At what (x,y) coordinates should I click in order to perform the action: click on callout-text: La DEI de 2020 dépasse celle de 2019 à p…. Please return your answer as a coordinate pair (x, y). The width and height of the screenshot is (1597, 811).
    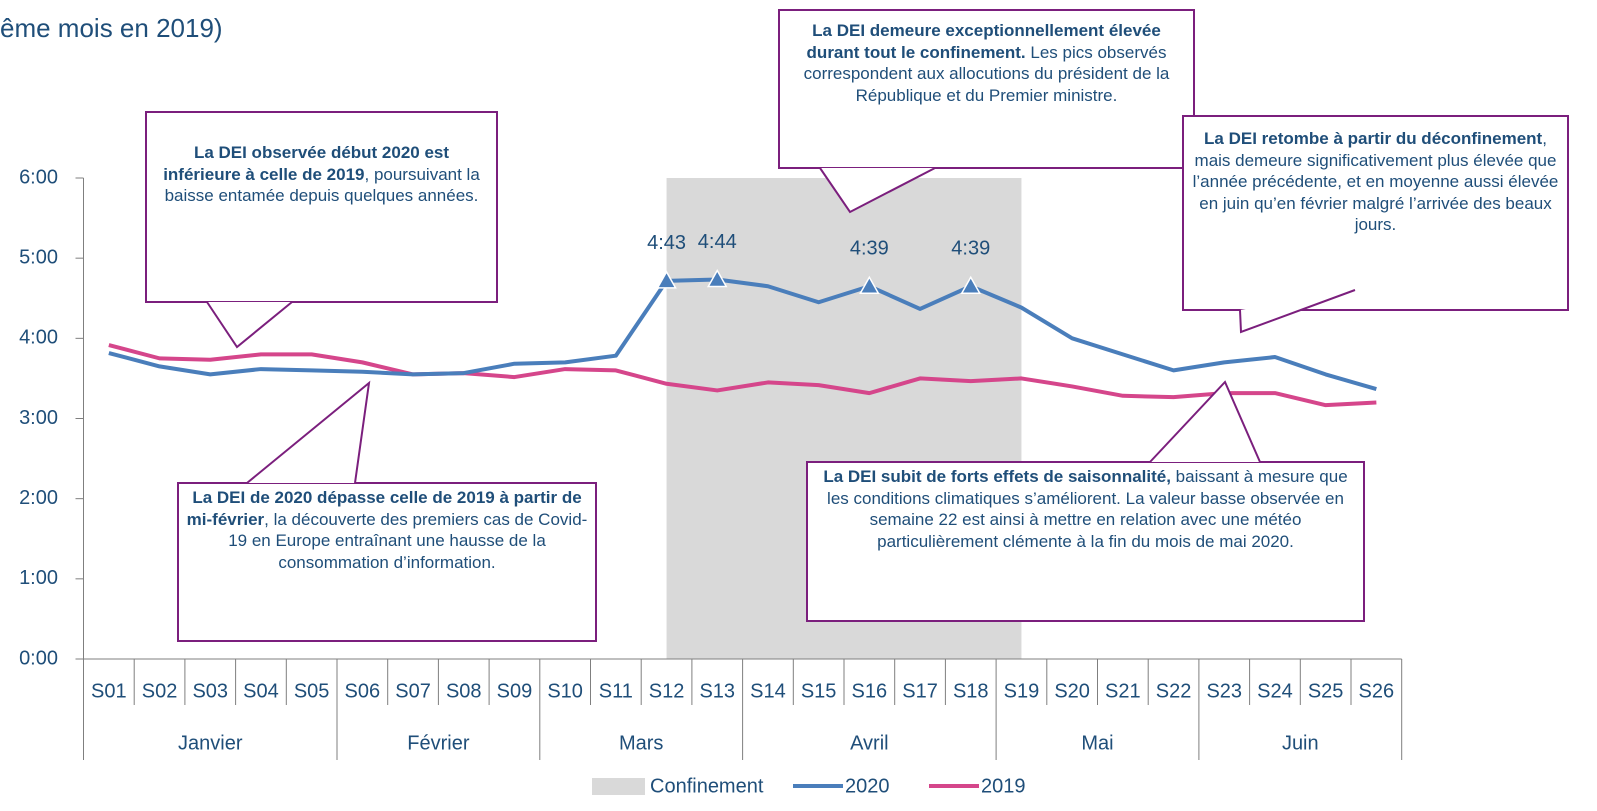
    Looking at the image, I should click on (387, 530).